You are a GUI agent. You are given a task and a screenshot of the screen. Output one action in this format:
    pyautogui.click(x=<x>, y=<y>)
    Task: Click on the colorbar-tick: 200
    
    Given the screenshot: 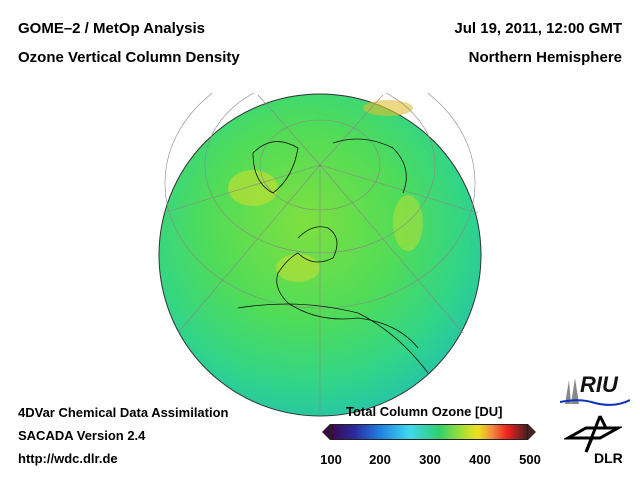 What is the action you would take?
    pyautogui.click(x=380, y=459)
    